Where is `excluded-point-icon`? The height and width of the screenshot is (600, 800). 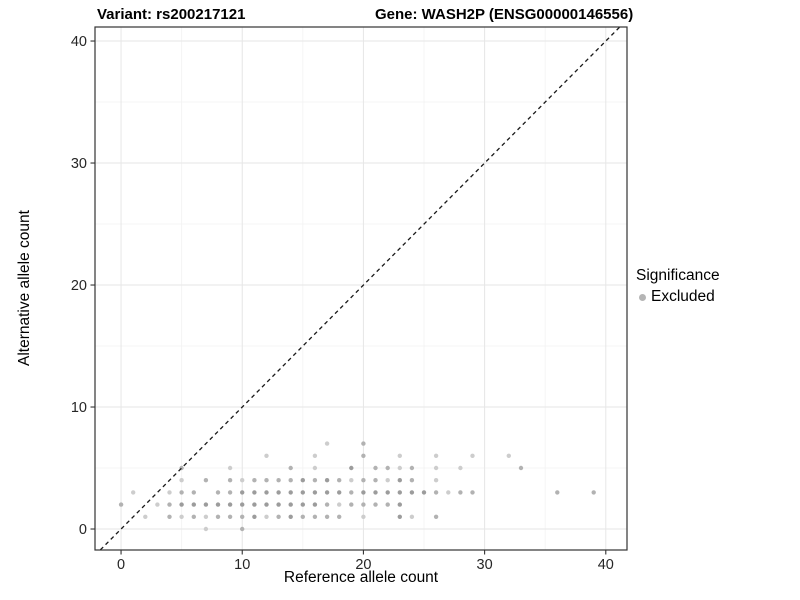 excluded-point-icon is located at coordinates (642, 297).